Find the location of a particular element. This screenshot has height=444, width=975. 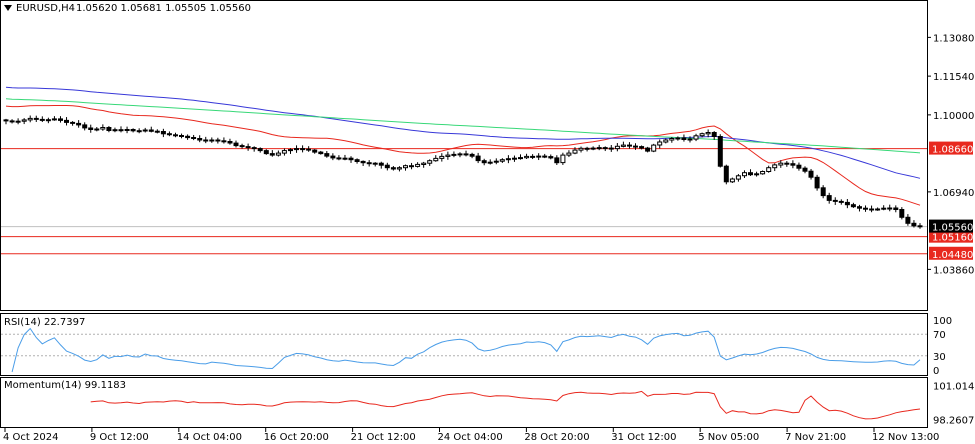

rsi-line is located at coordinates (466, 350).